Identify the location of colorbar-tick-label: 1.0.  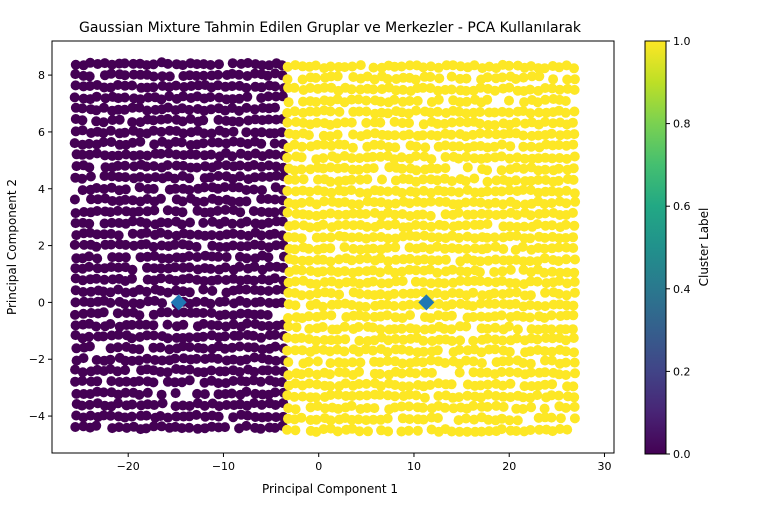
(682, 41).